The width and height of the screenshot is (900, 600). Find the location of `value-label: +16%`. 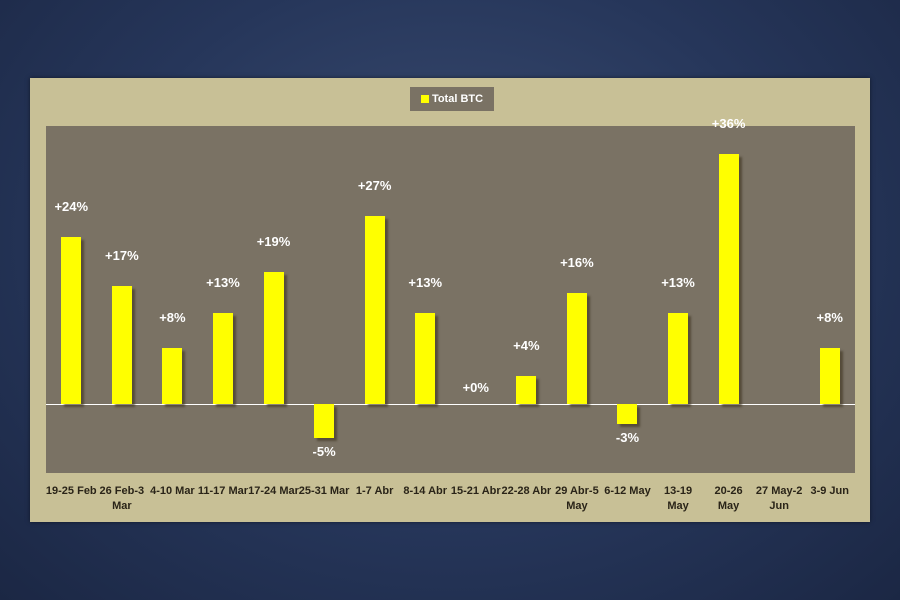

value-label: +16% is located at coordinates (577, 262).